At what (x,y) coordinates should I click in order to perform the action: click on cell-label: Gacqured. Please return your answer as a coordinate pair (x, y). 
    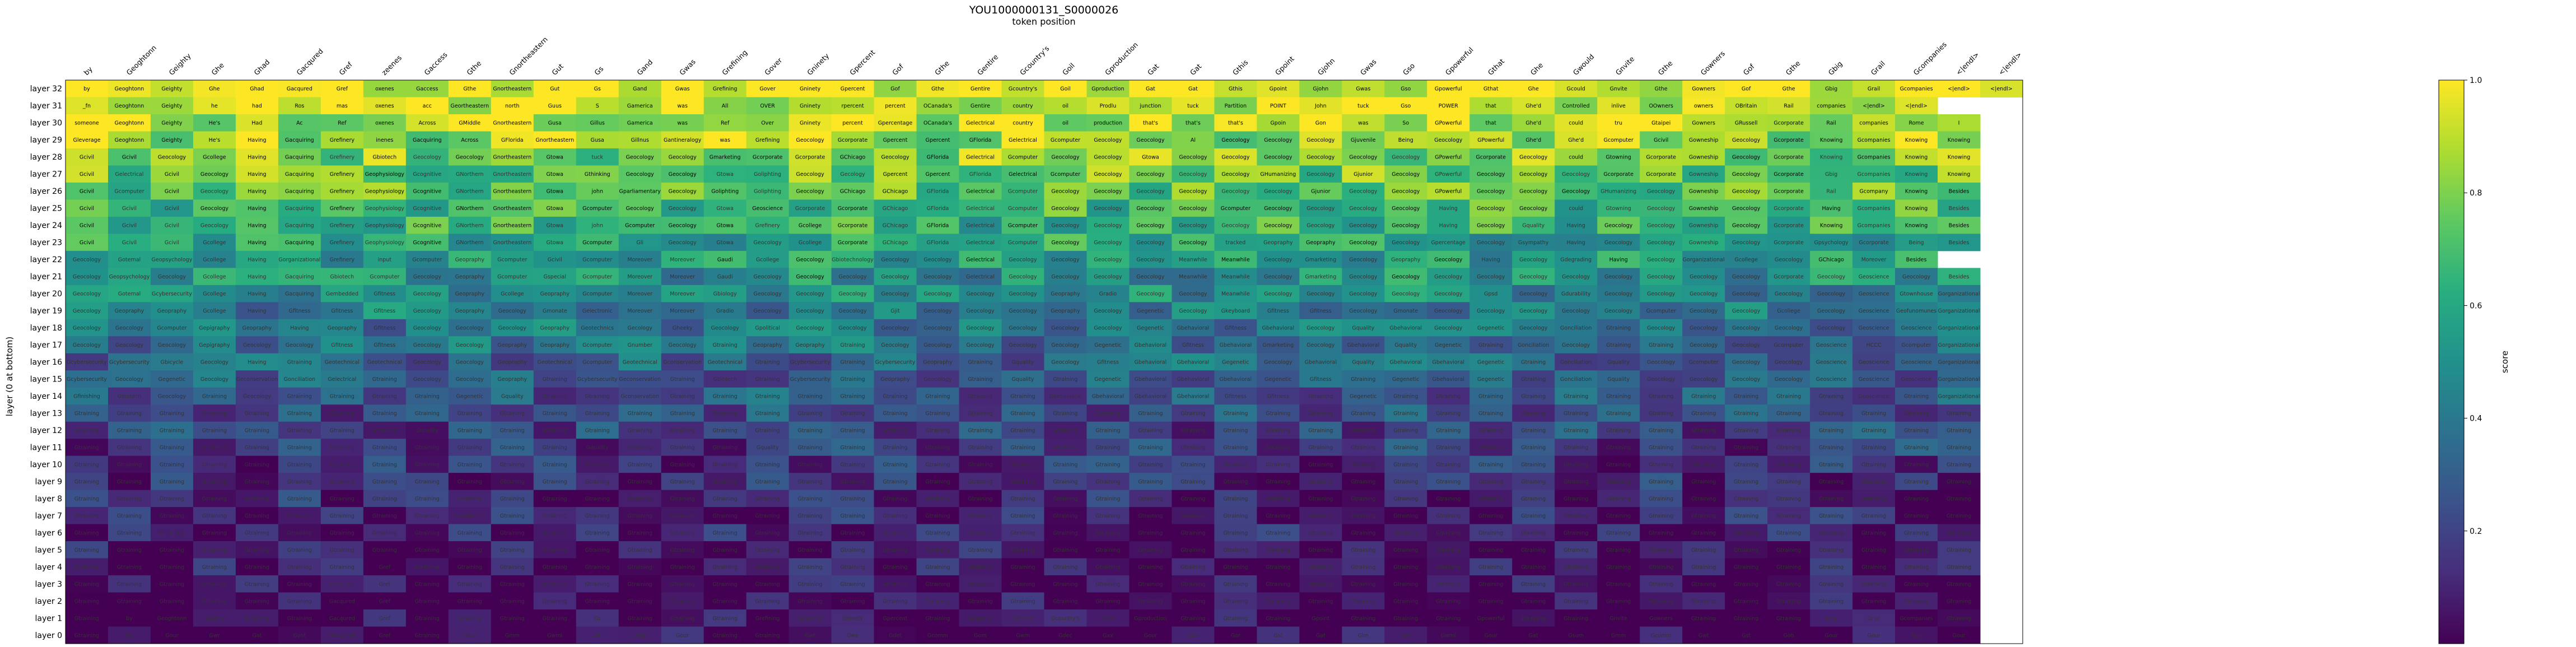
    Looking at the image, I should click on (342, 619).